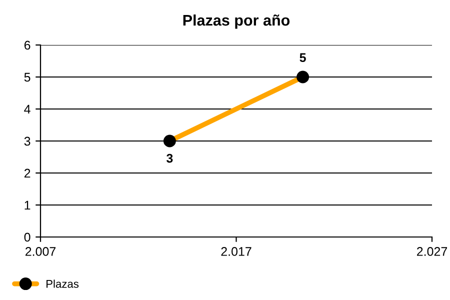 This screenshot has height=300, width=450. I want to click on x-tick-label: 2.007, so click(40, 251).